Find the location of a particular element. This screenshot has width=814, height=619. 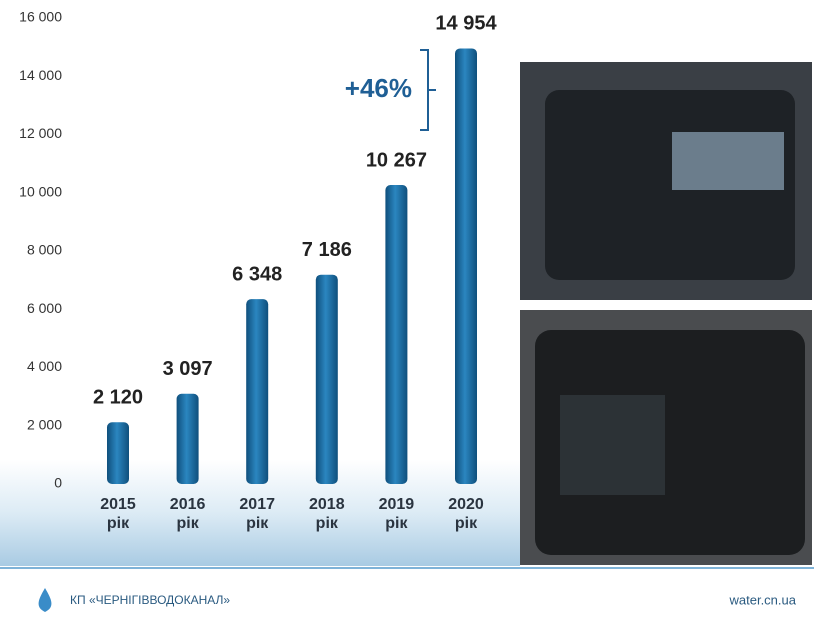

logo is located at coordinates (45, 600).